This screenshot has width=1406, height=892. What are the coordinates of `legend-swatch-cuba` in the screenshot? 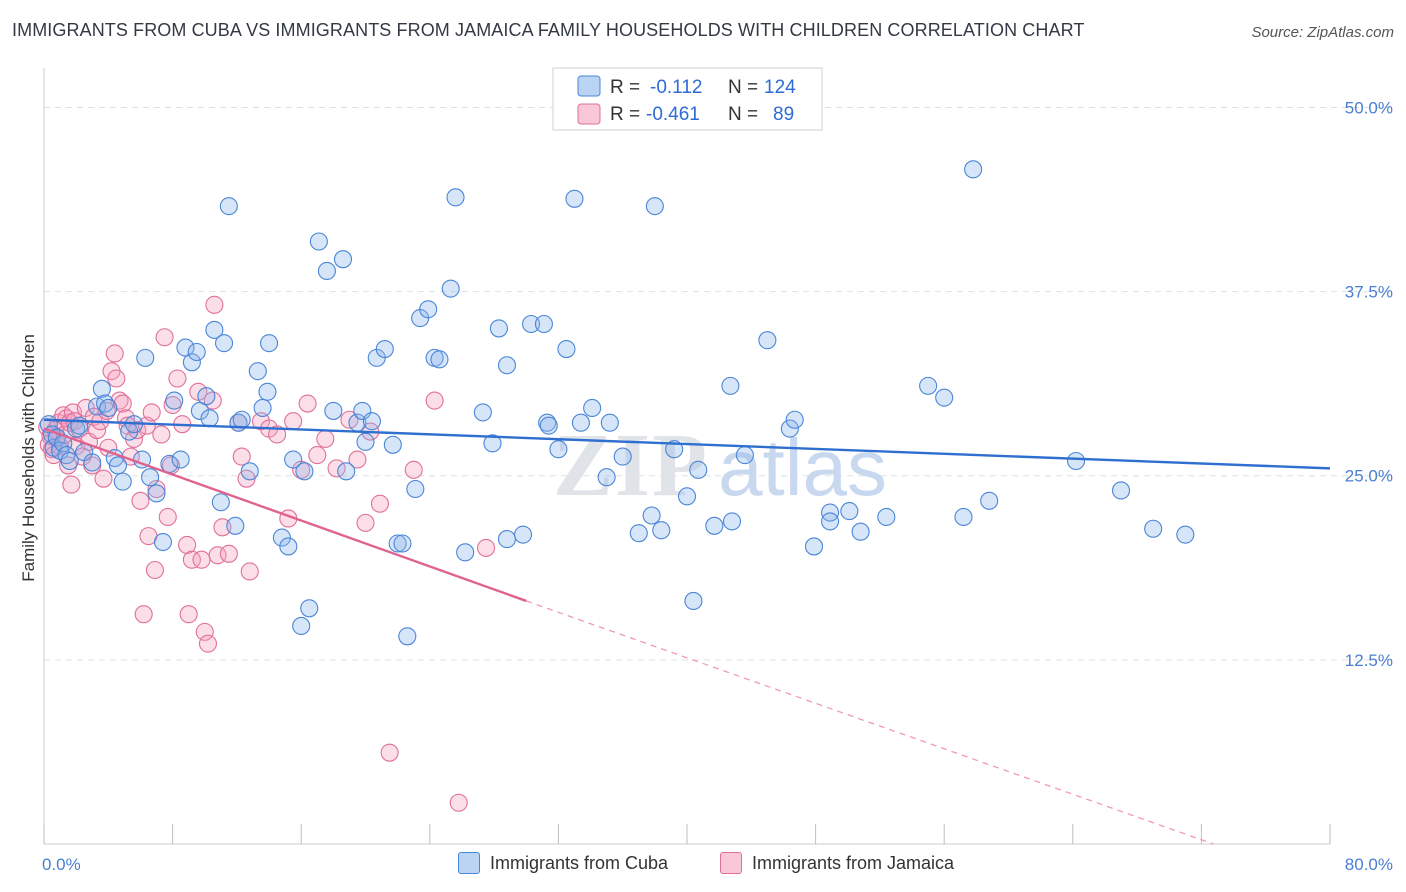 It's located at (589, 86).